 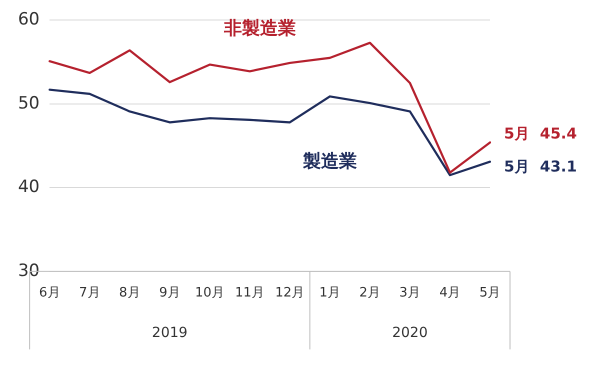 What do you see at coordinates (540, 133) in the screenshot?
I see `data-label: 5月 45.4` at bounding box center [540, 133].